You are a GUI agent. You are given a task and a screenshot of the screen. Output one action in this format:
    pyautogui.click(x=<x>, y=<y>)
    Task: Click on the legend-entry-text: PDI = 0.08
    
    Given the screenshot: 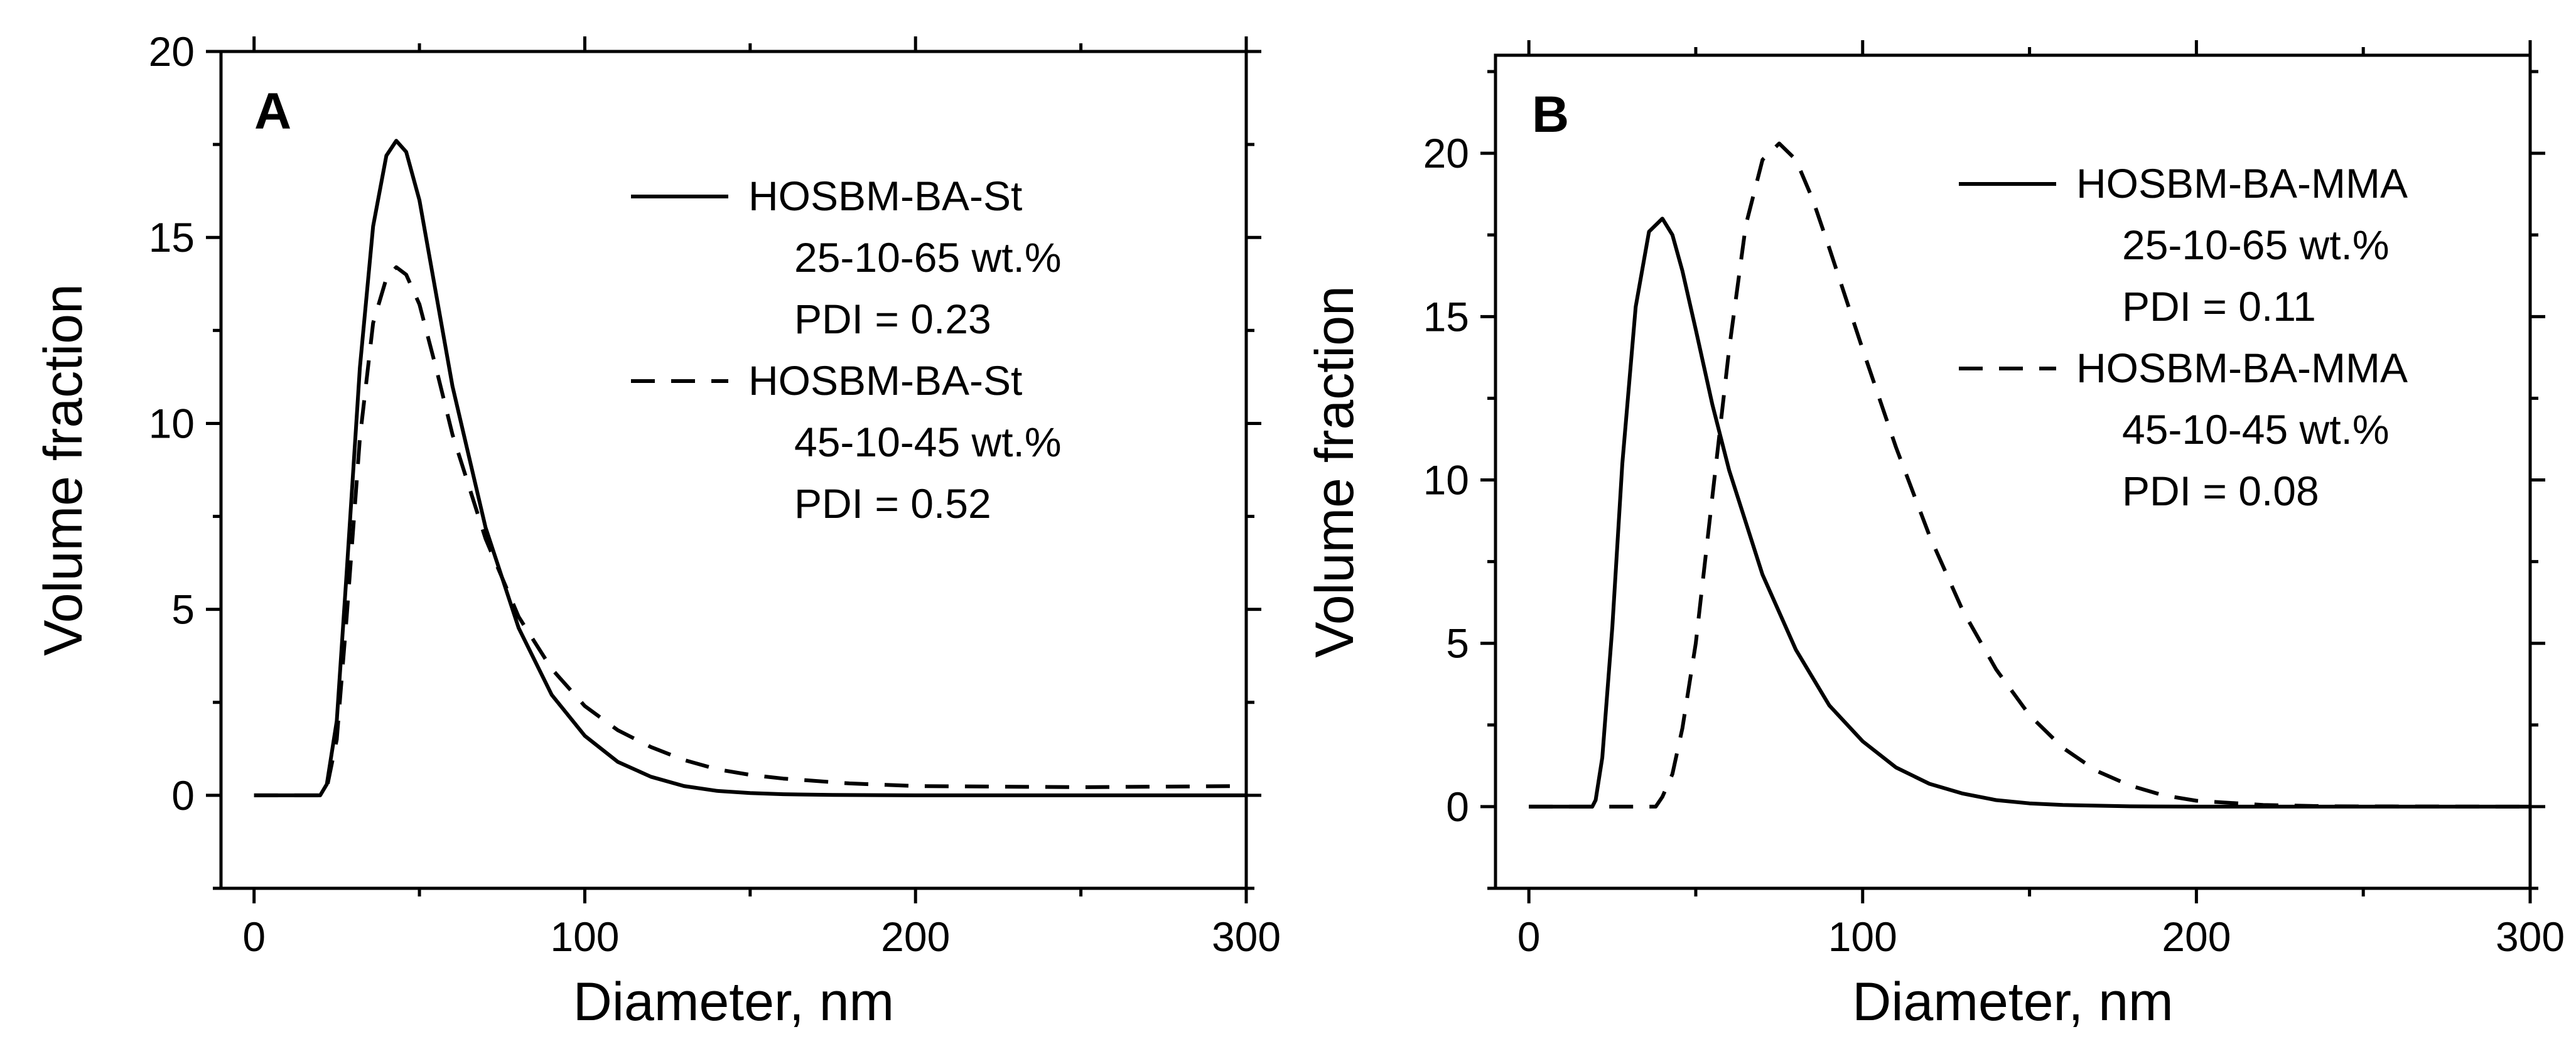 What is the action you would take?
    pyautogui.click(x=2220, y=491)
    